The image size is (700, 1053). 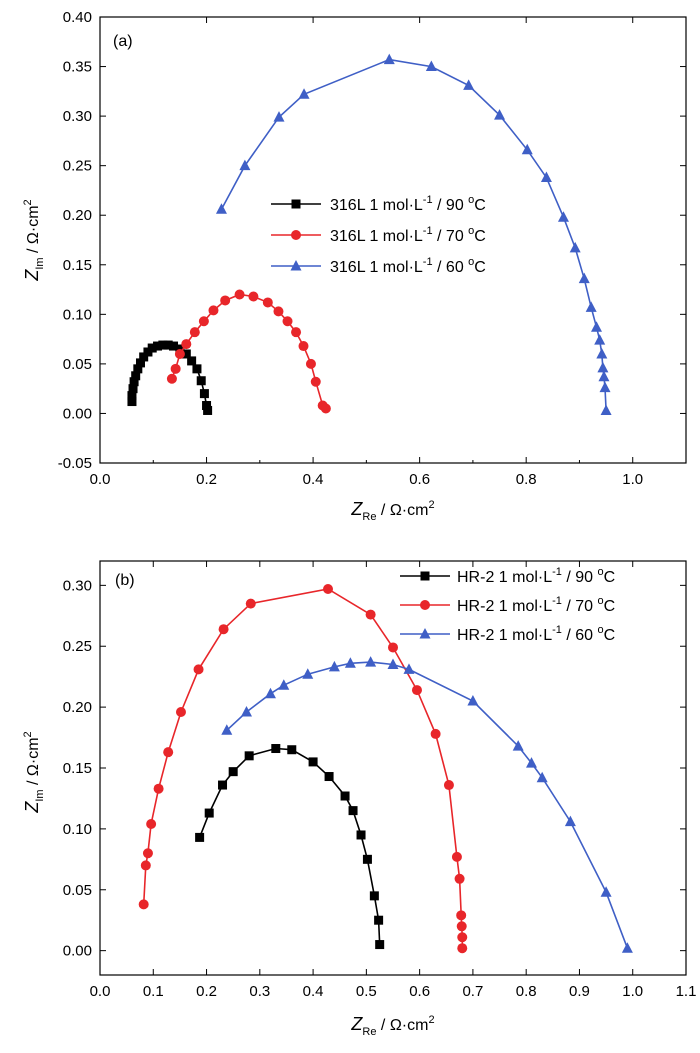 I want to click on panel-a-legend-label-70c: 316L 1 mol·L-1 / 70 oC, so click(x=408, y=235).